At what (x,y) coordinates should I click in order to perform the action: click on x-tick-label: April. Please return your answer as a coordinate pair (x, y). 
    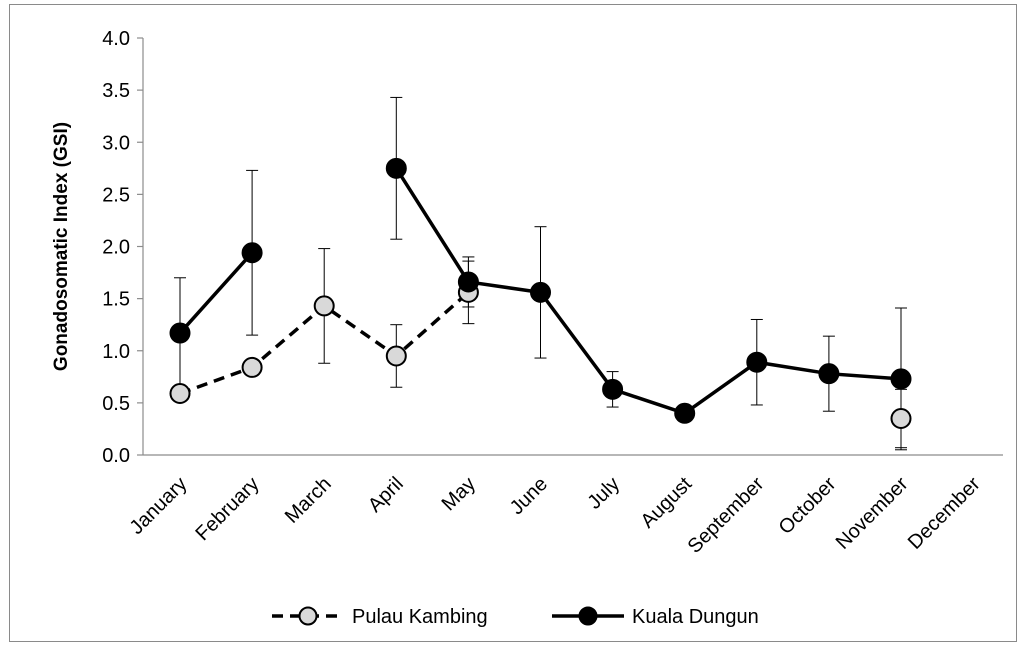
    Looking at the image, I should click on (386, 495).